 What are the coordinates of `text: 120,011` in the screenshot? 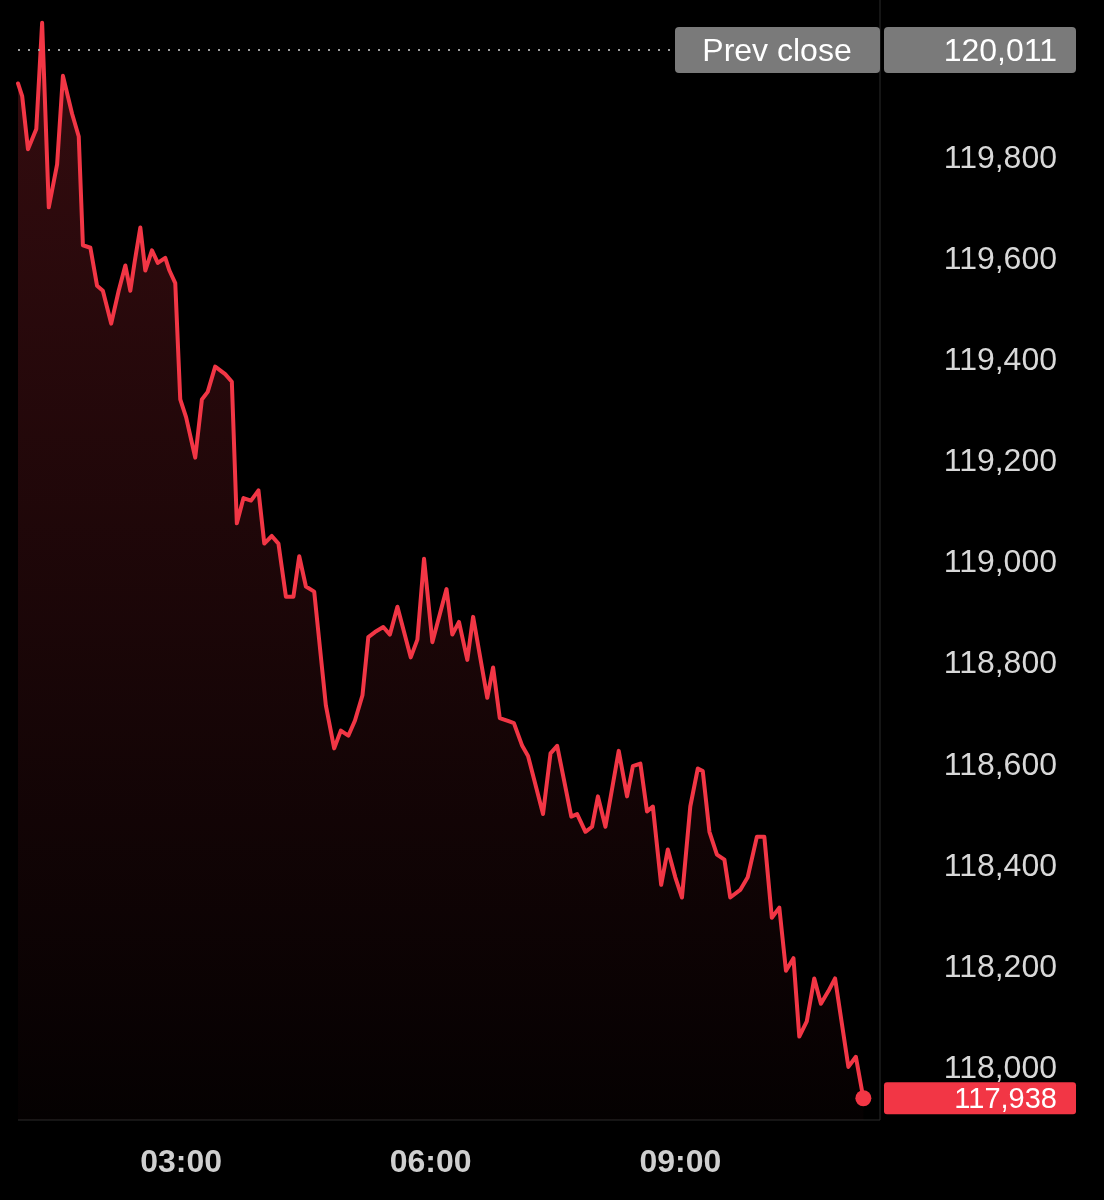 It's located at (1000, 50).